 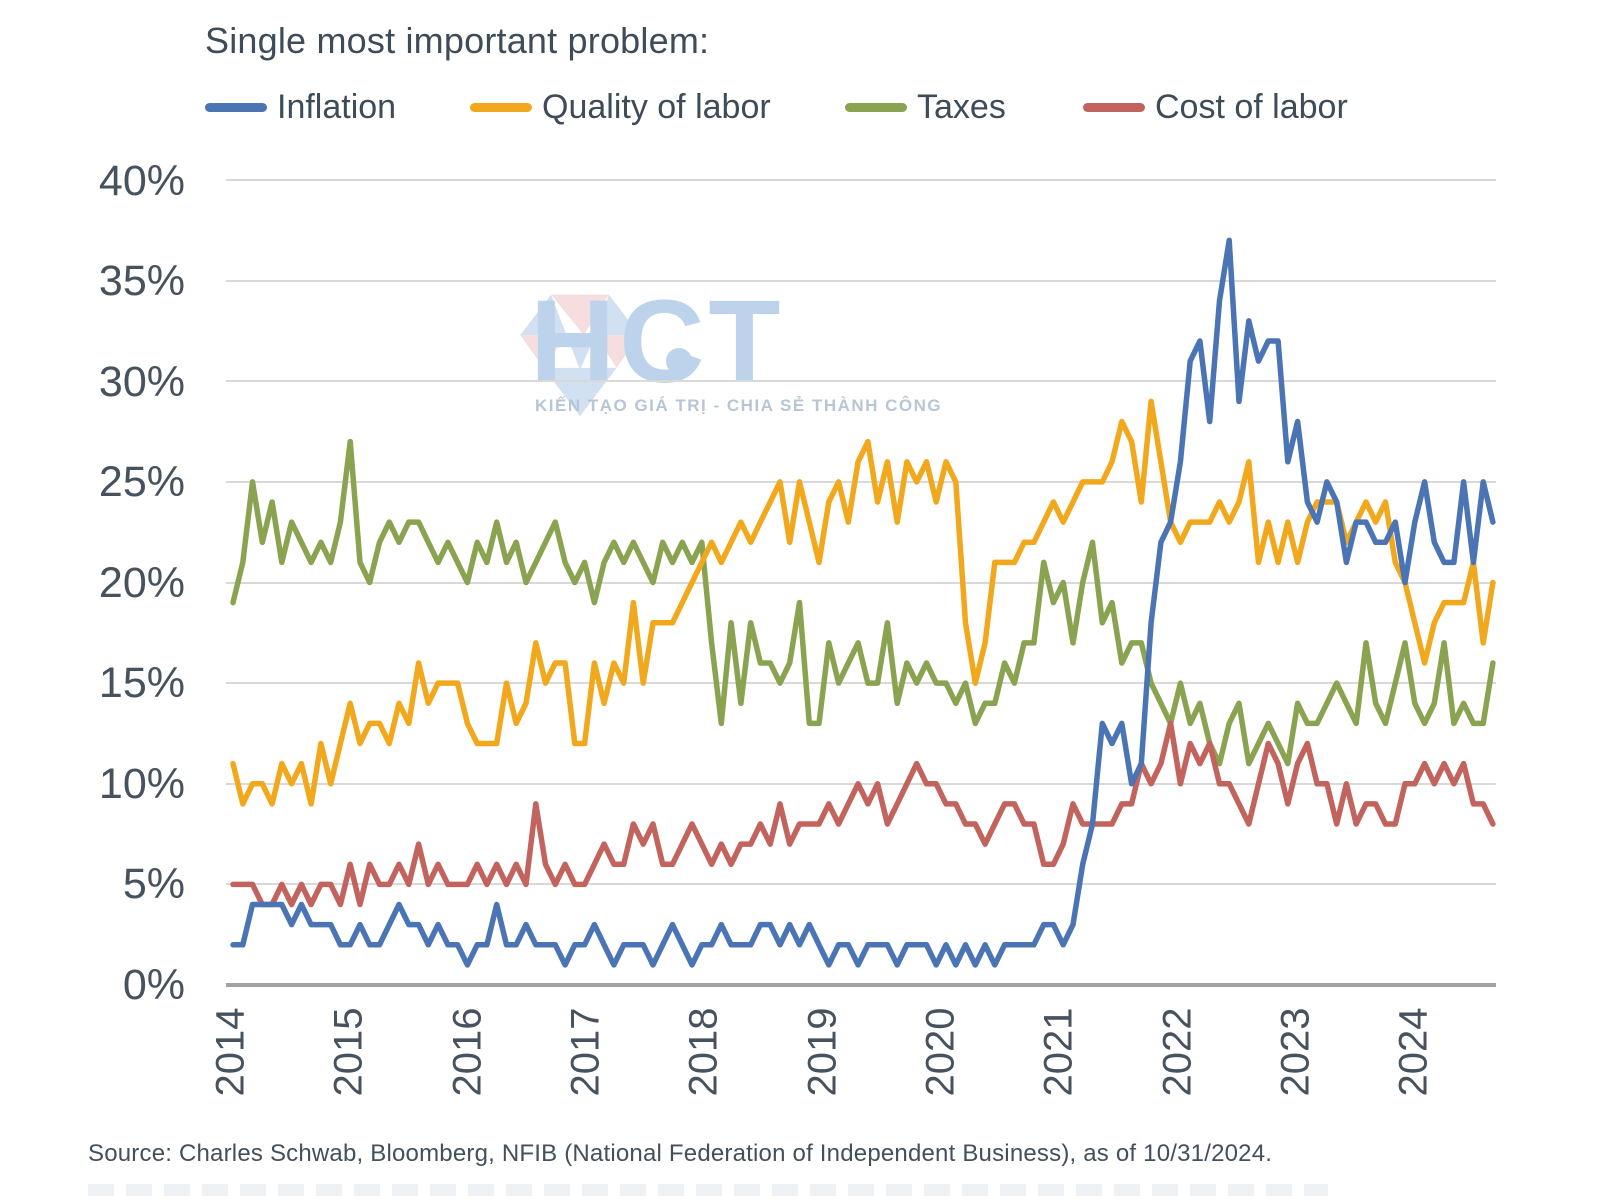 What do you see at coordinates (141, 281) in the screenshot?
I see `y-tick-label: 35%` at bounding box center [141, 281].